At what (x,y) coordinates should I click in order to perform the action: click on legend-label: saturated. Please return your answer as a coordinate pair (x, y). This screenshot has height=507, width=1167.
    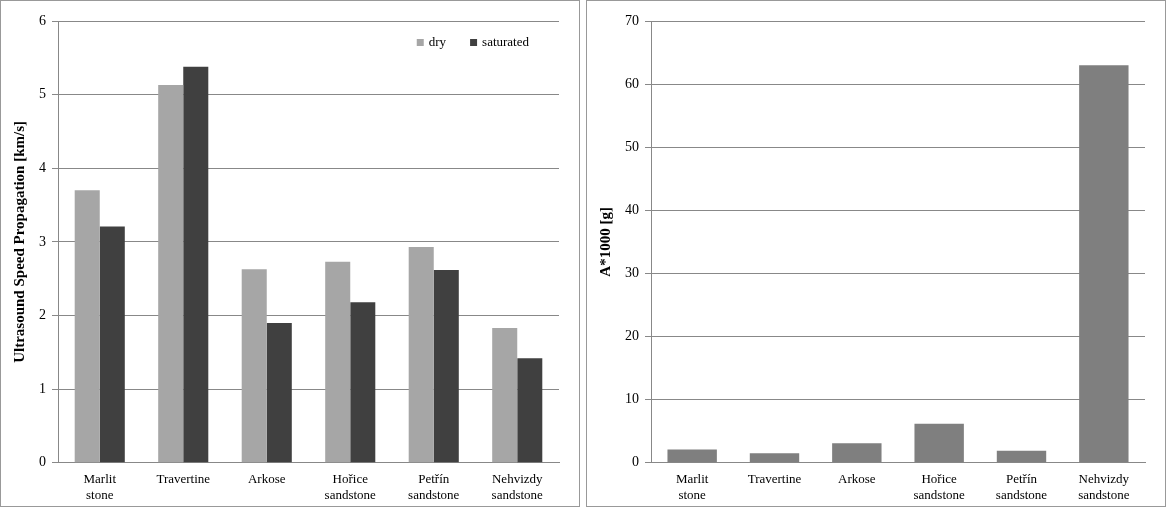
    Looking at the image, I should click on (506, 42).